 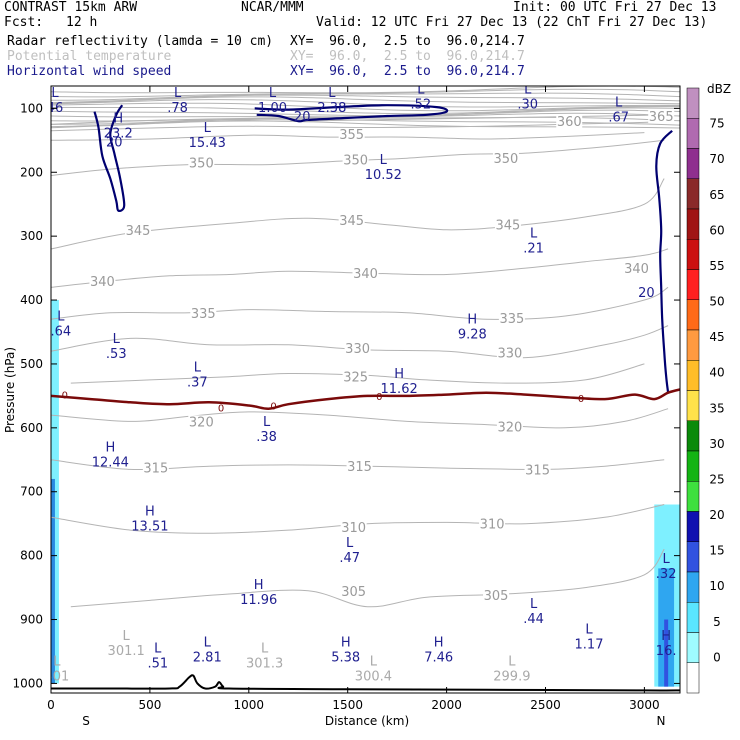 I want to click on extremum-value: 16., so click(x=666, y=651).